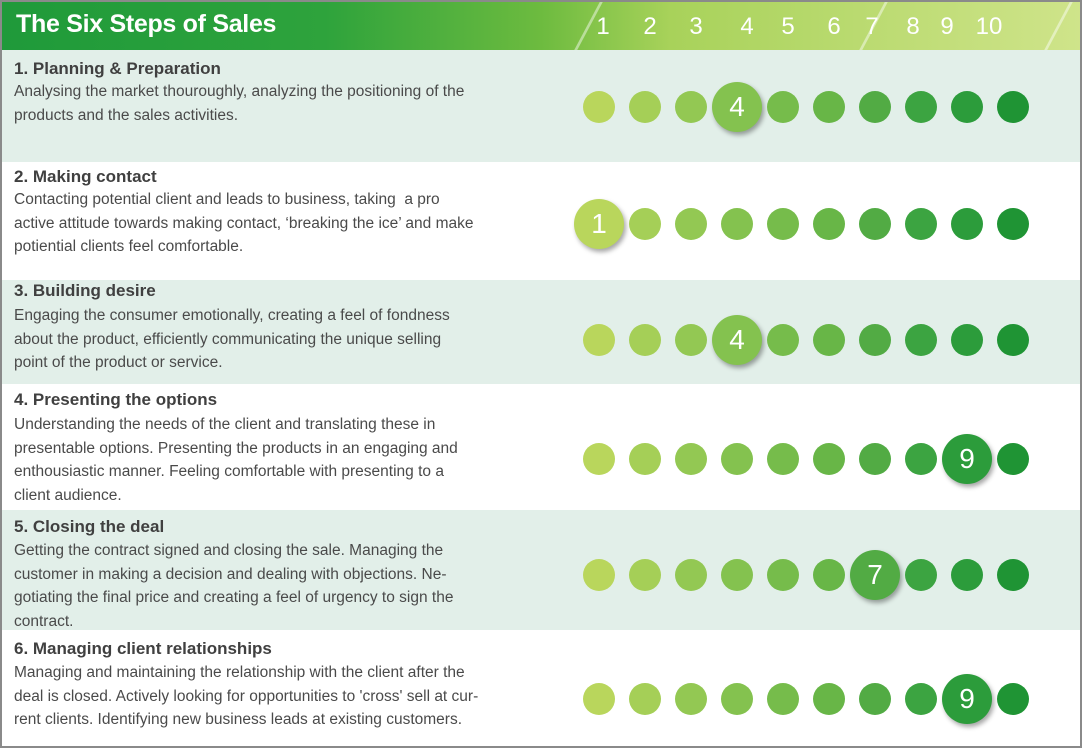 The width and height of the screenshot is (1082, 748). What do you see at coordinates (146, 24) in the screenshot?
I see `page-title: The Six Steps of Sales` at bounding box center [146, 24].